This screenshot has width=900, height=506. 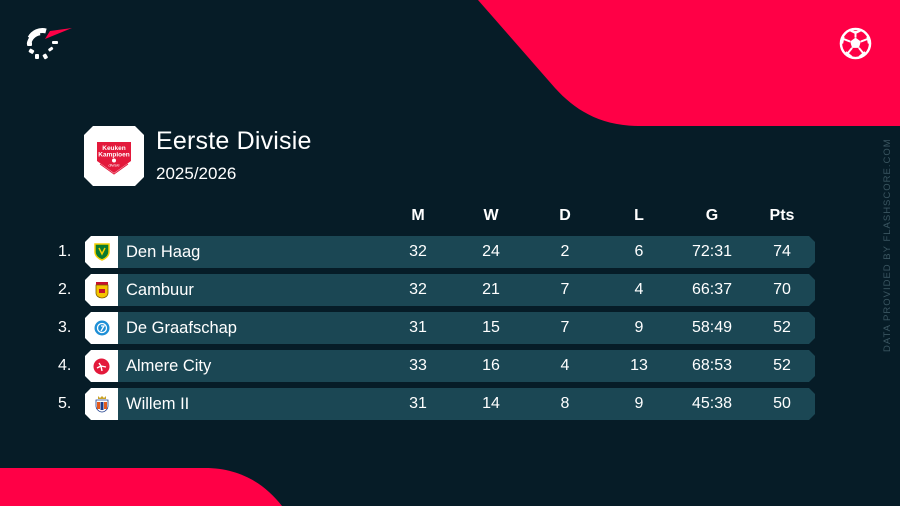 What do you see at coordinates (65, 365) in the screenshot?
I see `rank: 4.` at bounding box center [65, 365].